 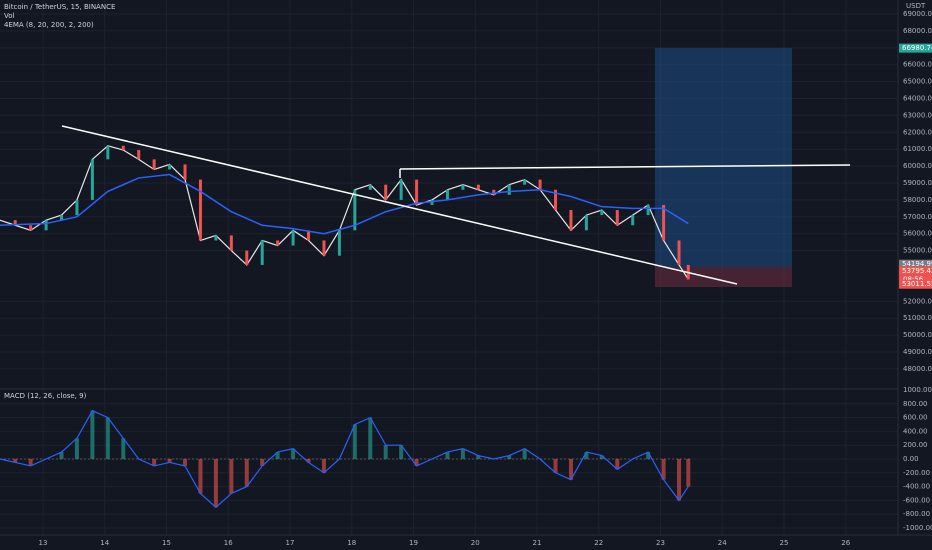 What do you see at coordinates (917, 390) in the screenshot?
I see `macd-tick-label: 1000.00` at bounding box center [917, 390].